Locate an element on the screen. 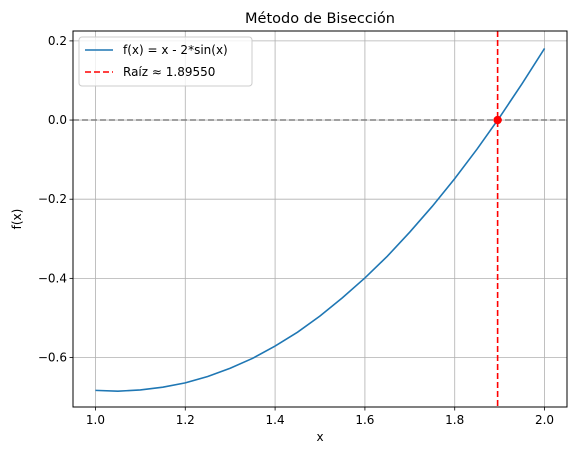 Image resolution: width=578 pixels, height=455 pixels. x-tick-label: 1.6 is located at coordinates (364, 420).